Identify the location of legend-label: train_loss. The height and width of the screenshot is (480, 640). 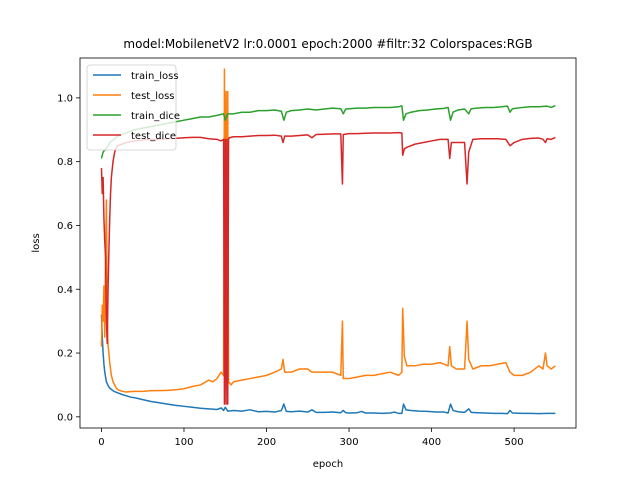
(155, 76).